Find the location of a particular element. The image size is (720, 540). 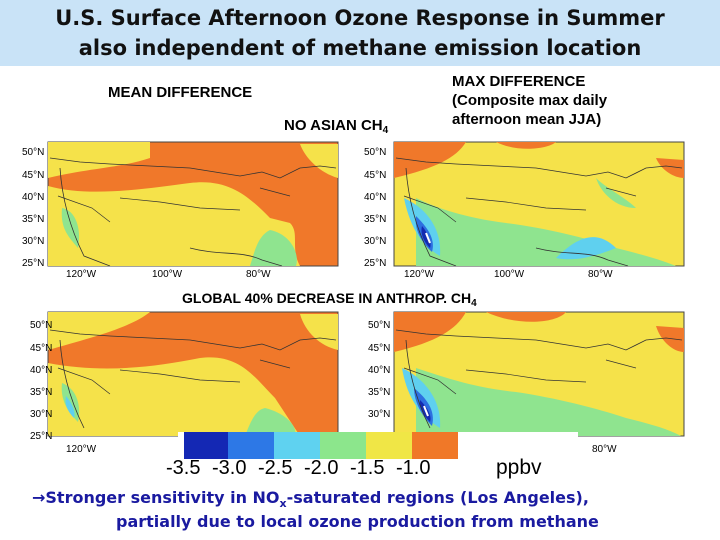

no-asian-text: NO ASIAN CH is located at coordinates (333, 125).